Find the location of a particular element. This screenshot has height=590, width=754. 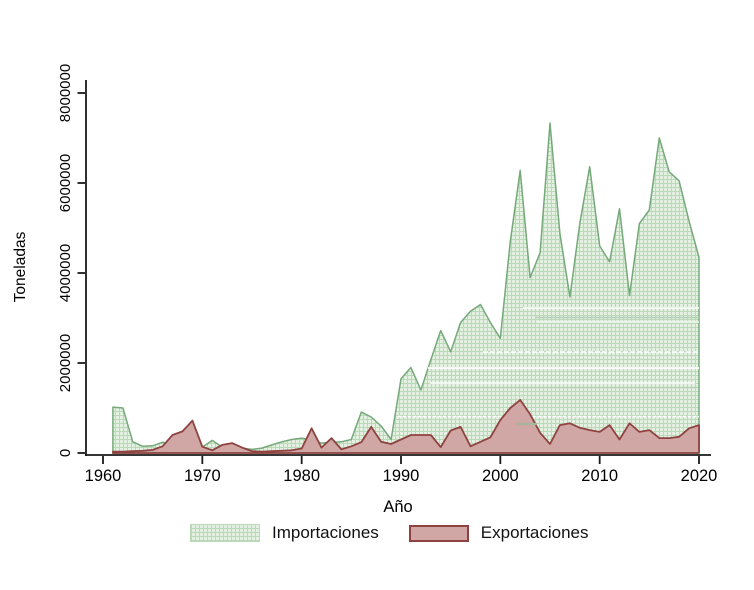

exportaciones-area is located at coordinates (406, 426).